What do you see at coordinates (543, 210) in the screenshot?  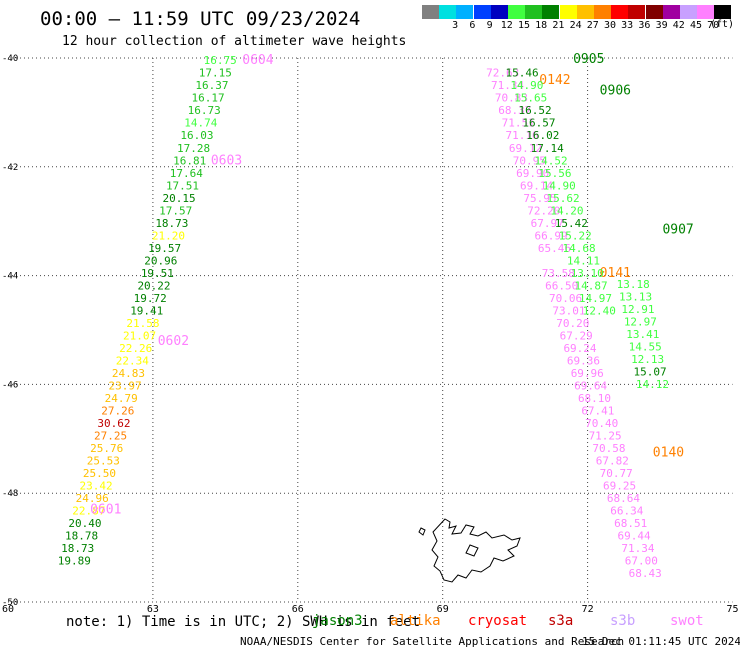 I see `swh-value: 72.20` at bounding box center [543, 210].